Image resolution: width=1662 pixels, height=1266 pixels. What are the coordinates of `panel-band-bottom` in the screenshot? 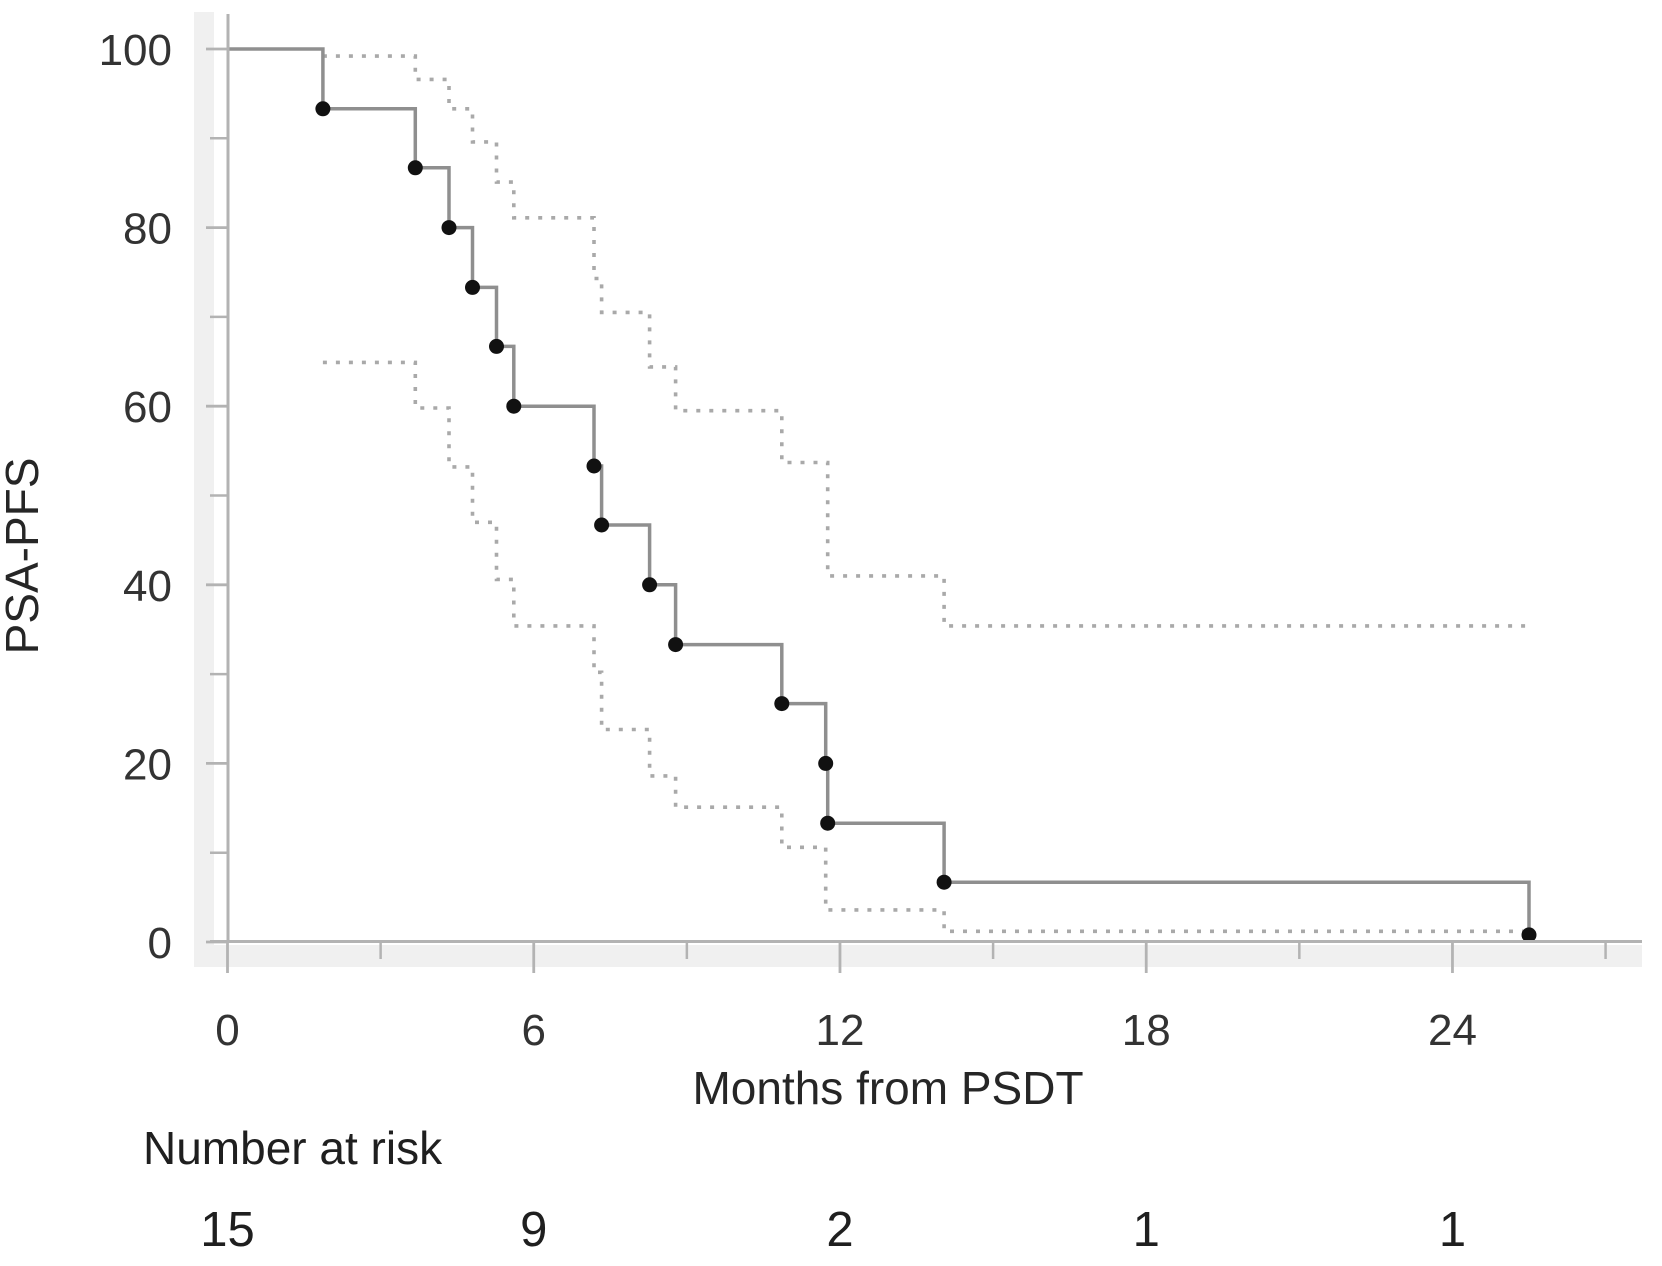 It's located at (918, 956).